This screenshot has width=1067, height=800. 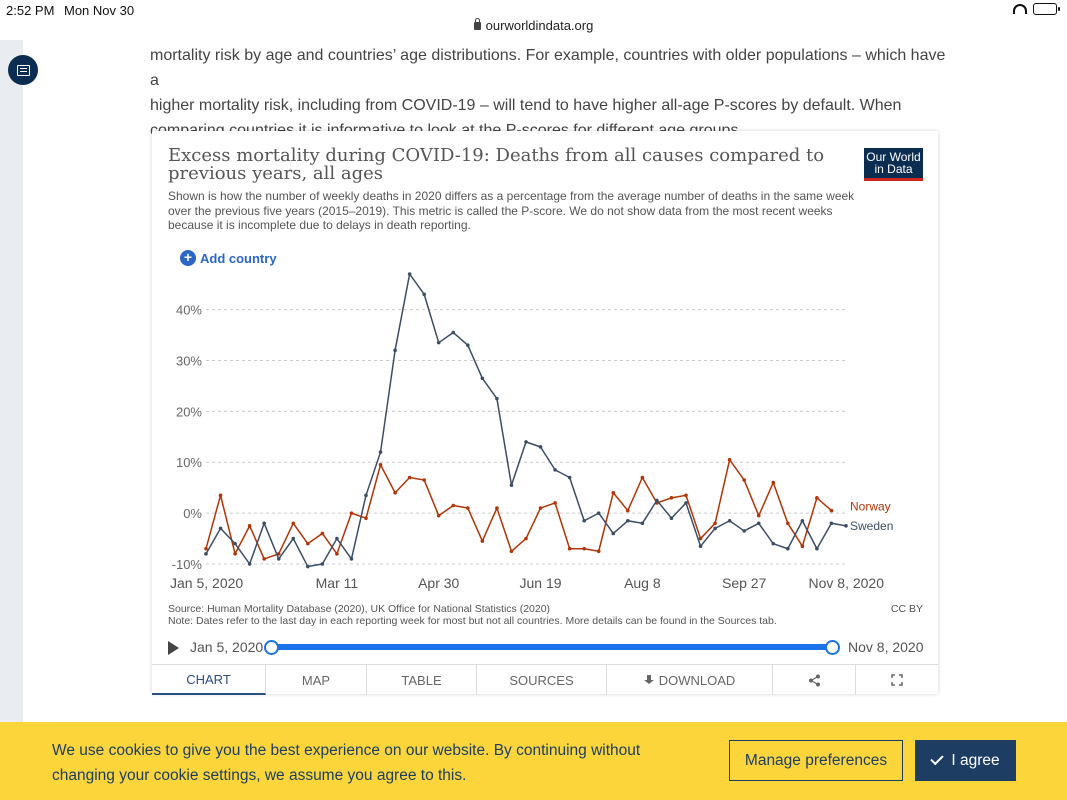 I want to click on url-bar: ourworldindata.org, so click(x=533, y=28).